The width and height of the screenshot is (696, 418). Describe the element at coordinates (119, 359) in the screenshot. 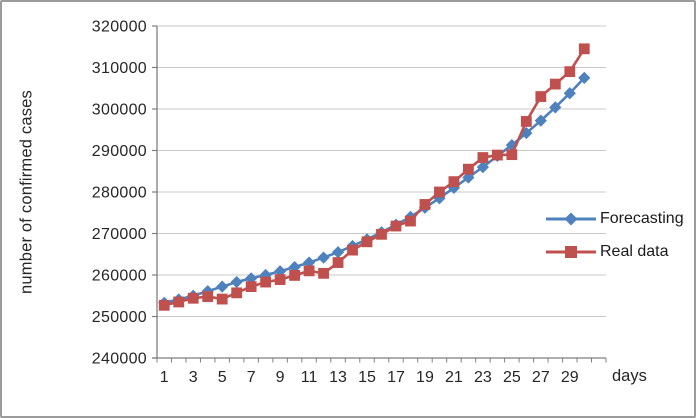

I see `svg-text: 240000` at that location.